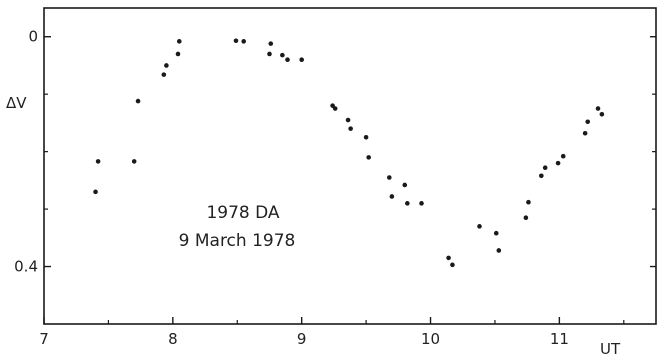 The width and height of the screenshot is (657, 358). I want to click on annotation-date: 9 March 1978, so click(237, 241).